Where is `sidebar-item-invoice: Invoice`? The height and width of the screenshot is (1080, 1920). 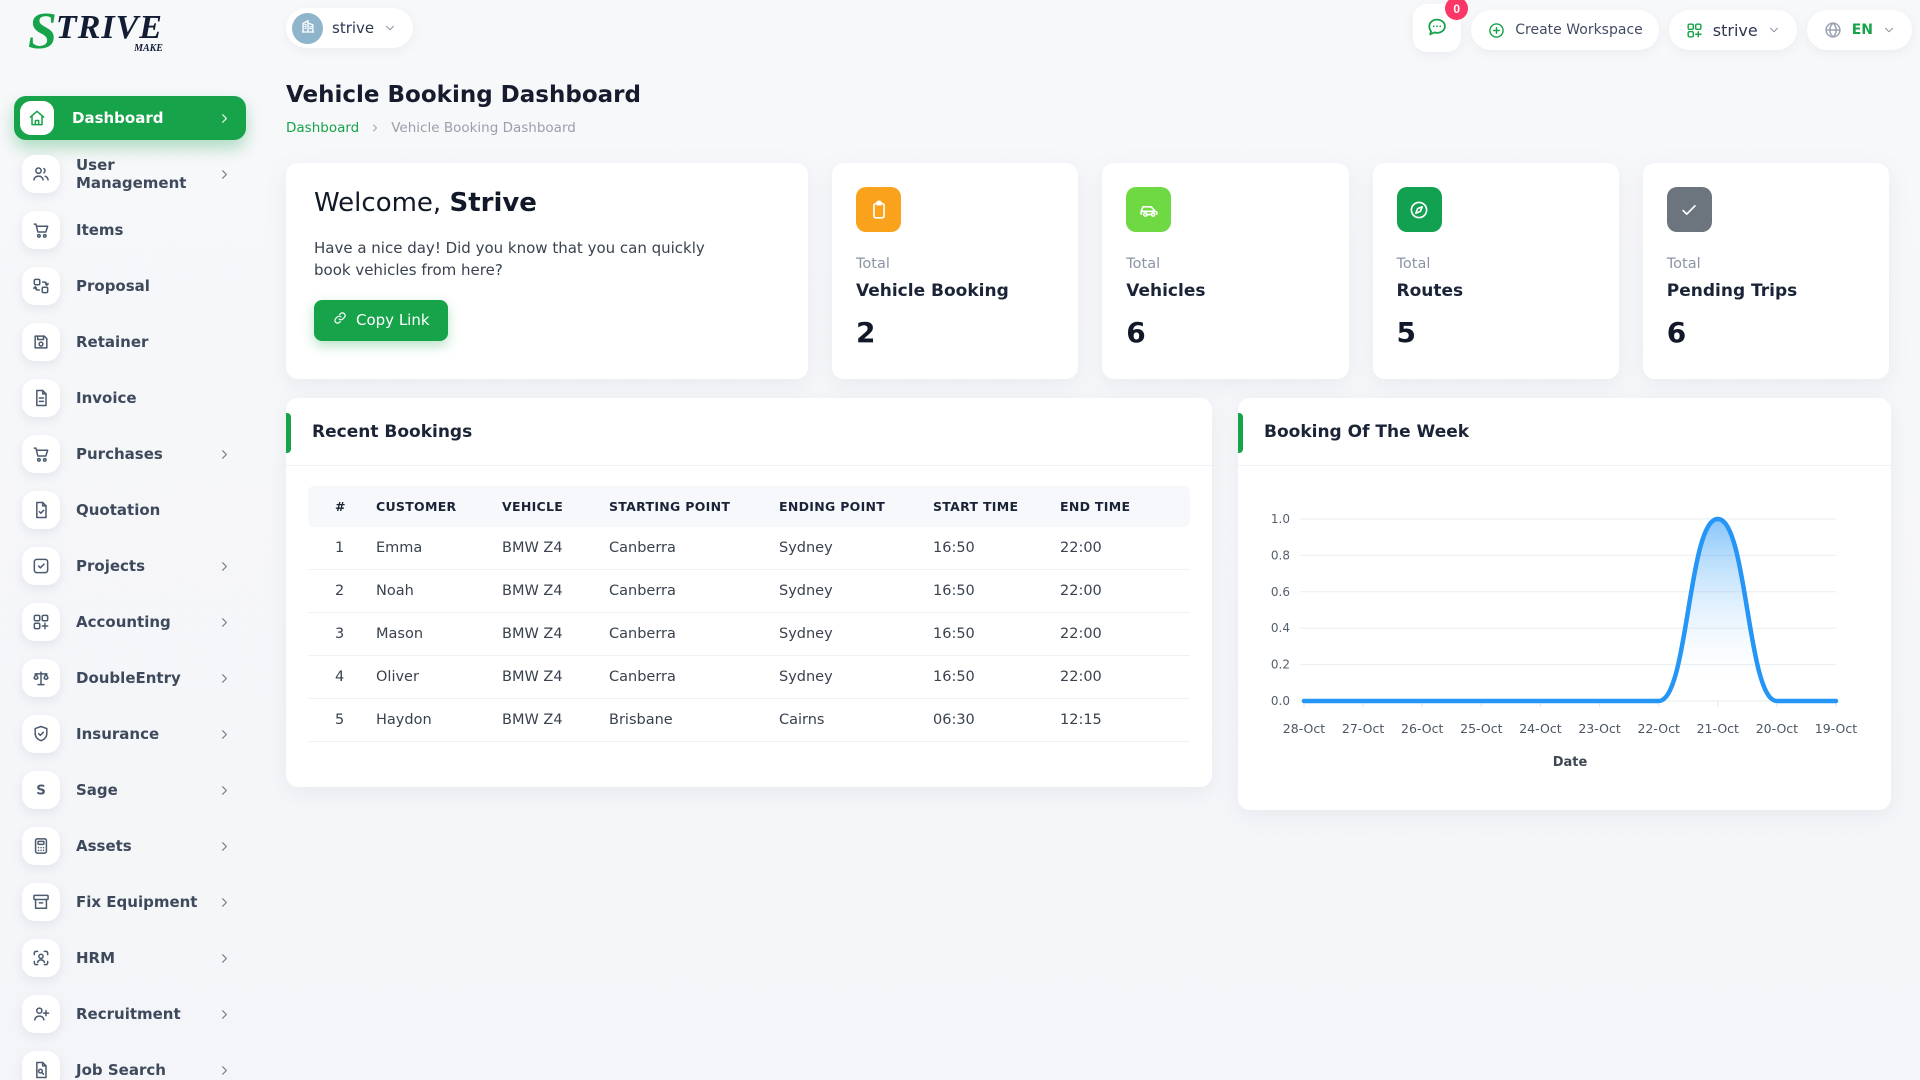 sidebar-item-invoice: Invoice is located at coordinates (130, 398).